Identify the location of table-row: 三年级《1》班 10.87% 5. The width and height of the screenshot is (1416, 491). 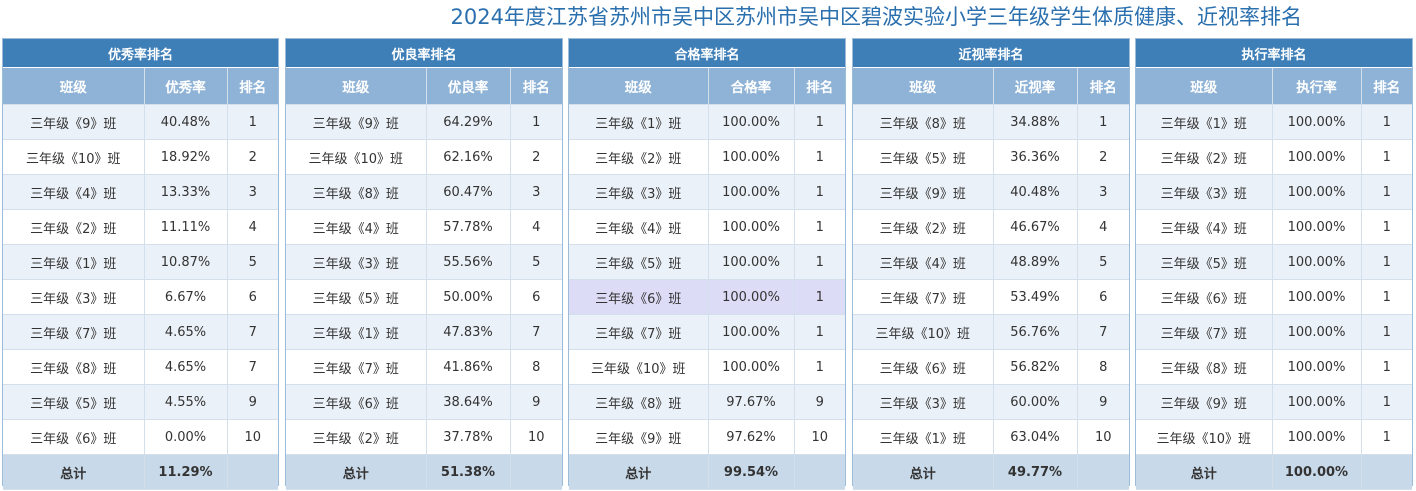
(140, 262).